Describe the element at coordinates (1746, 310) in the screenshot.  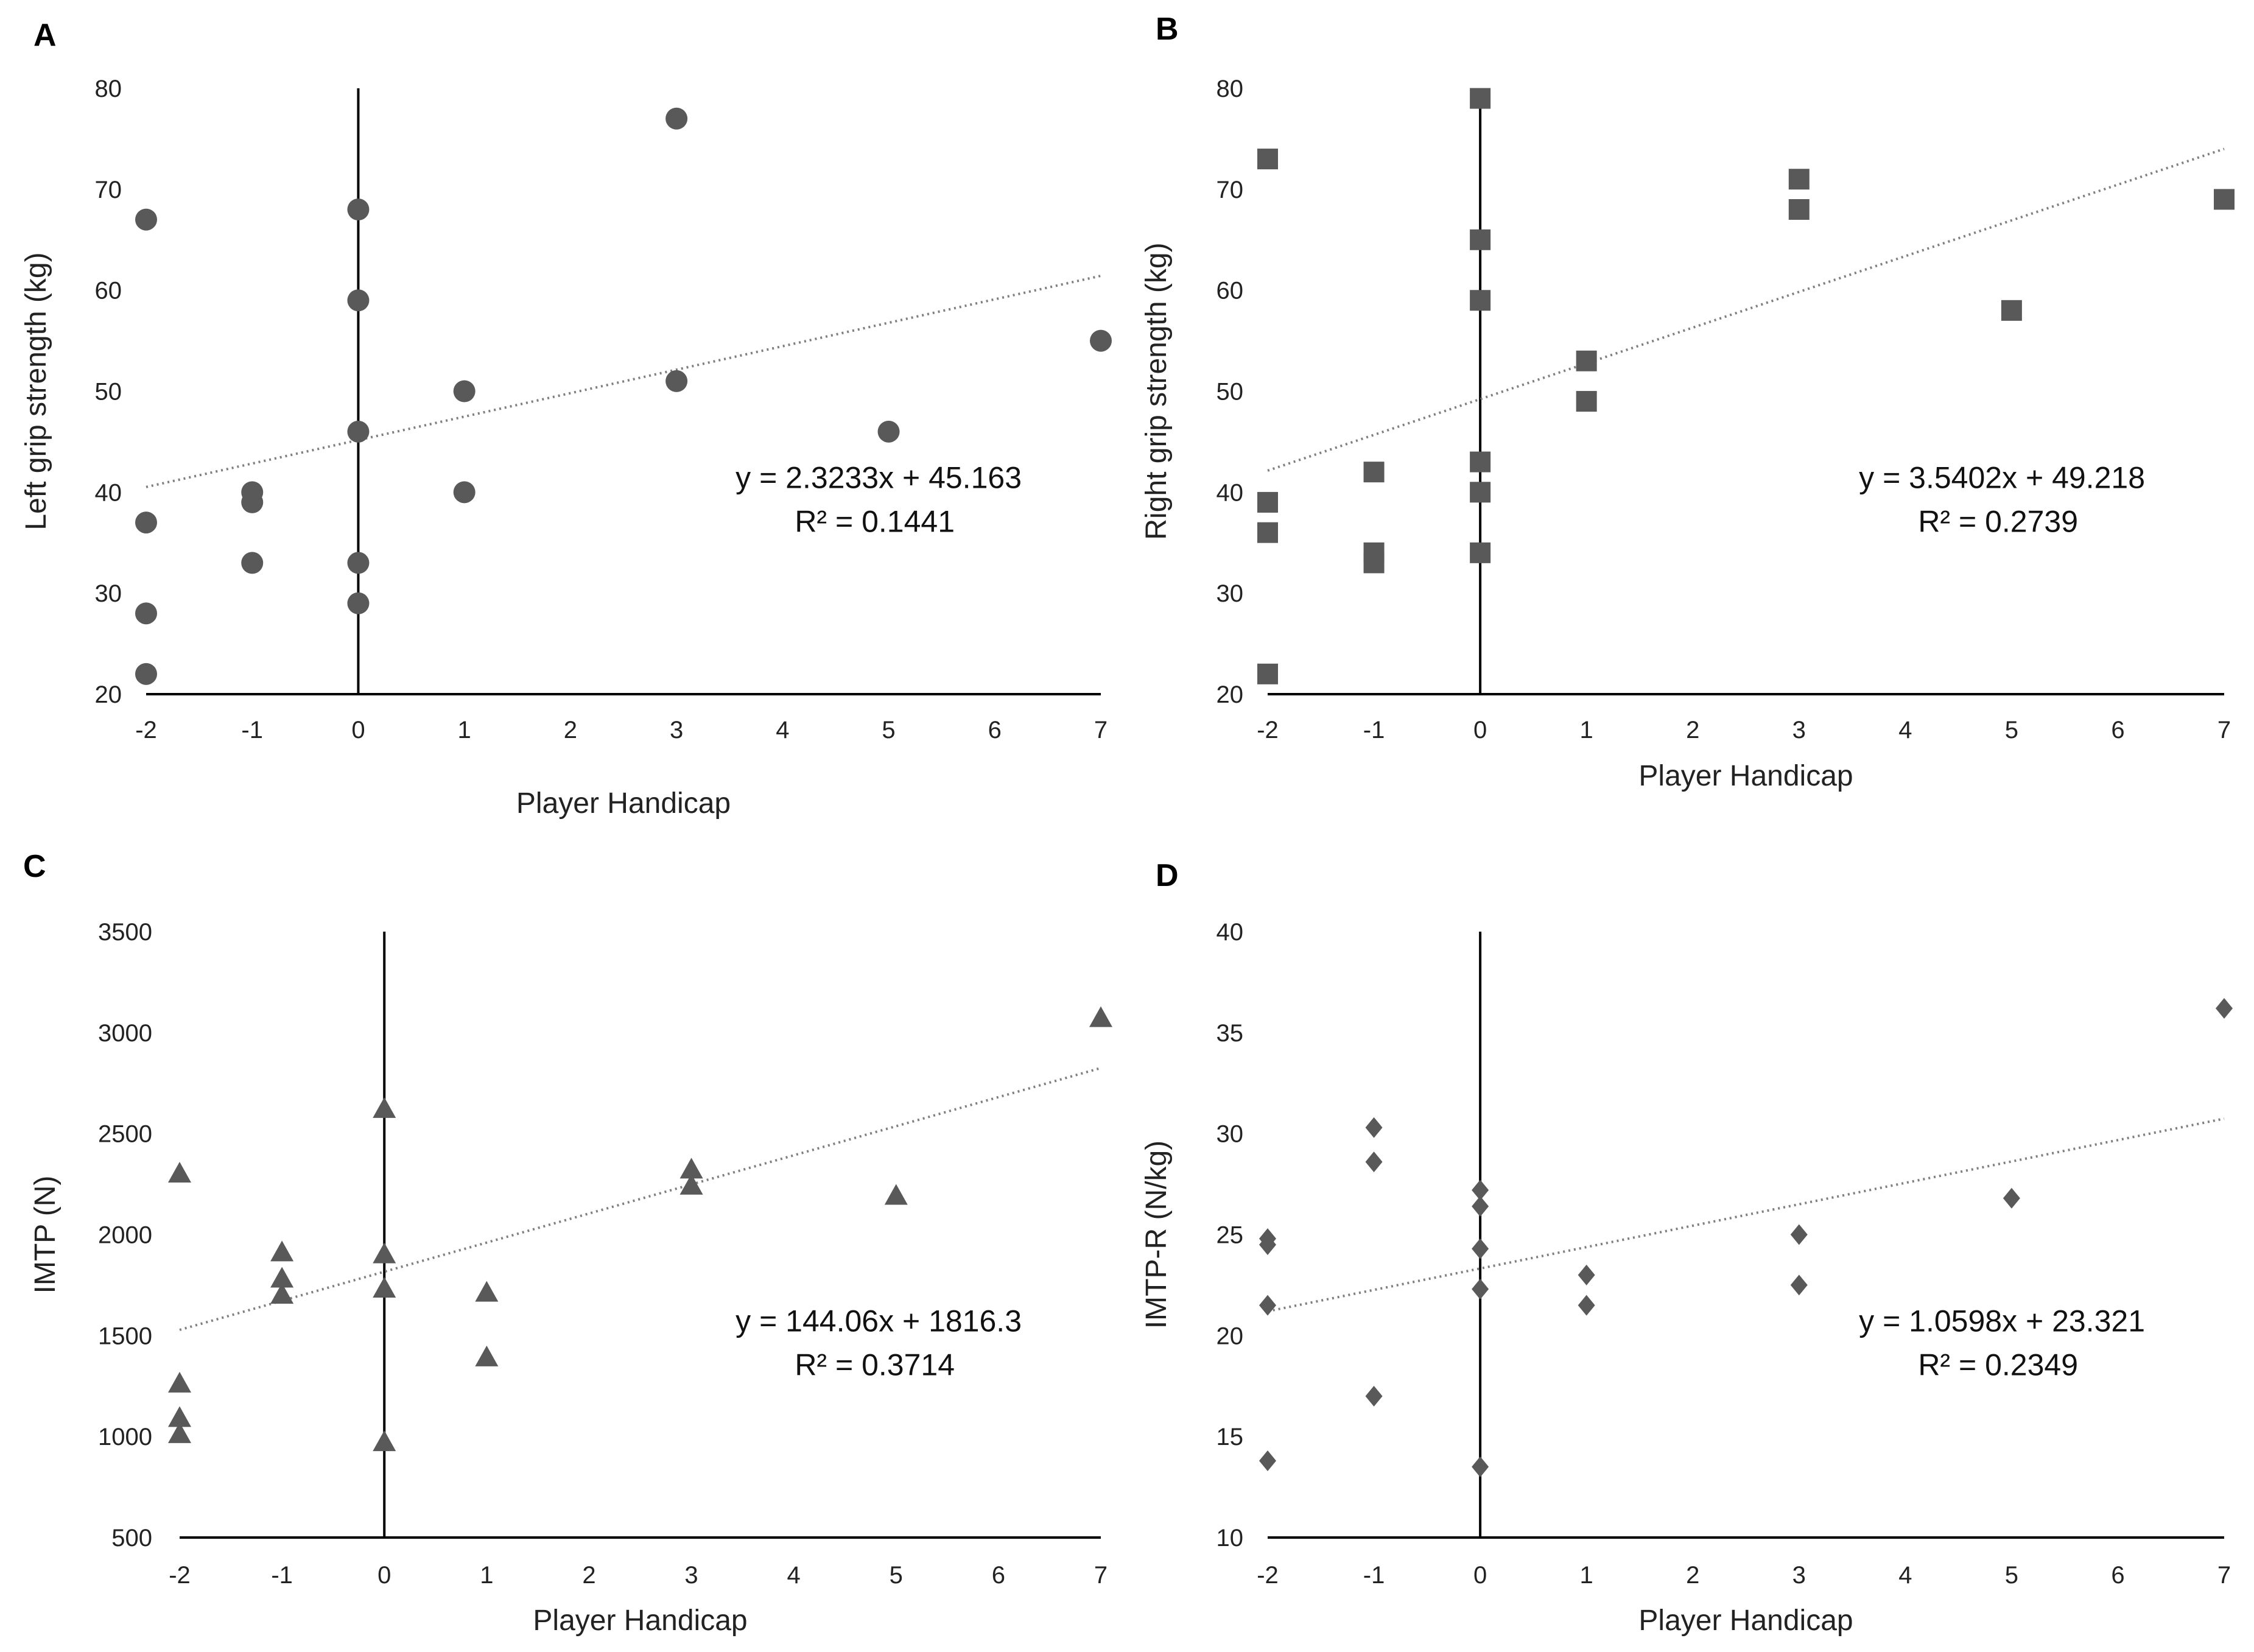
I see `panel-b-trendline` at that location.